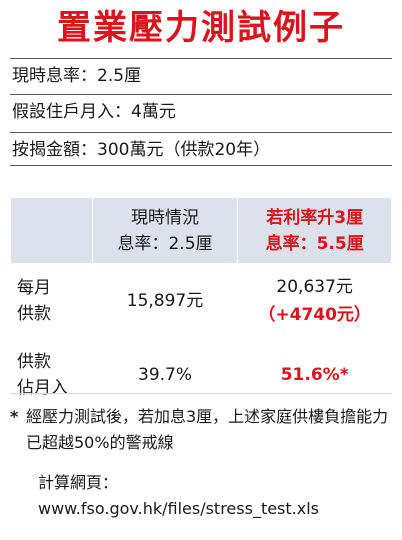 The height and width of the screenshot is (540, 402). Describe the element at coordinates (51, 300) in the screenshot. I see `row-label: 每月 供款` at that location.